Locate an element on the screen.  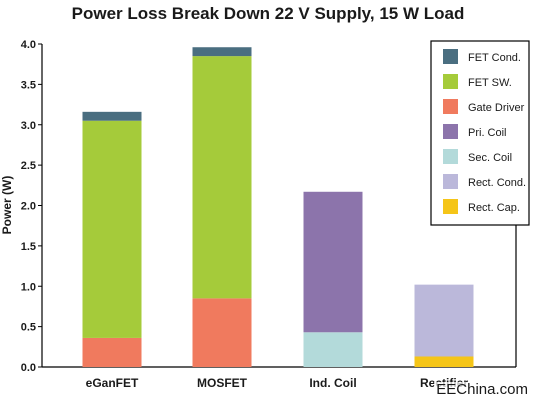
y-tick-label: 0.5 is located at coordinates (28, 328).